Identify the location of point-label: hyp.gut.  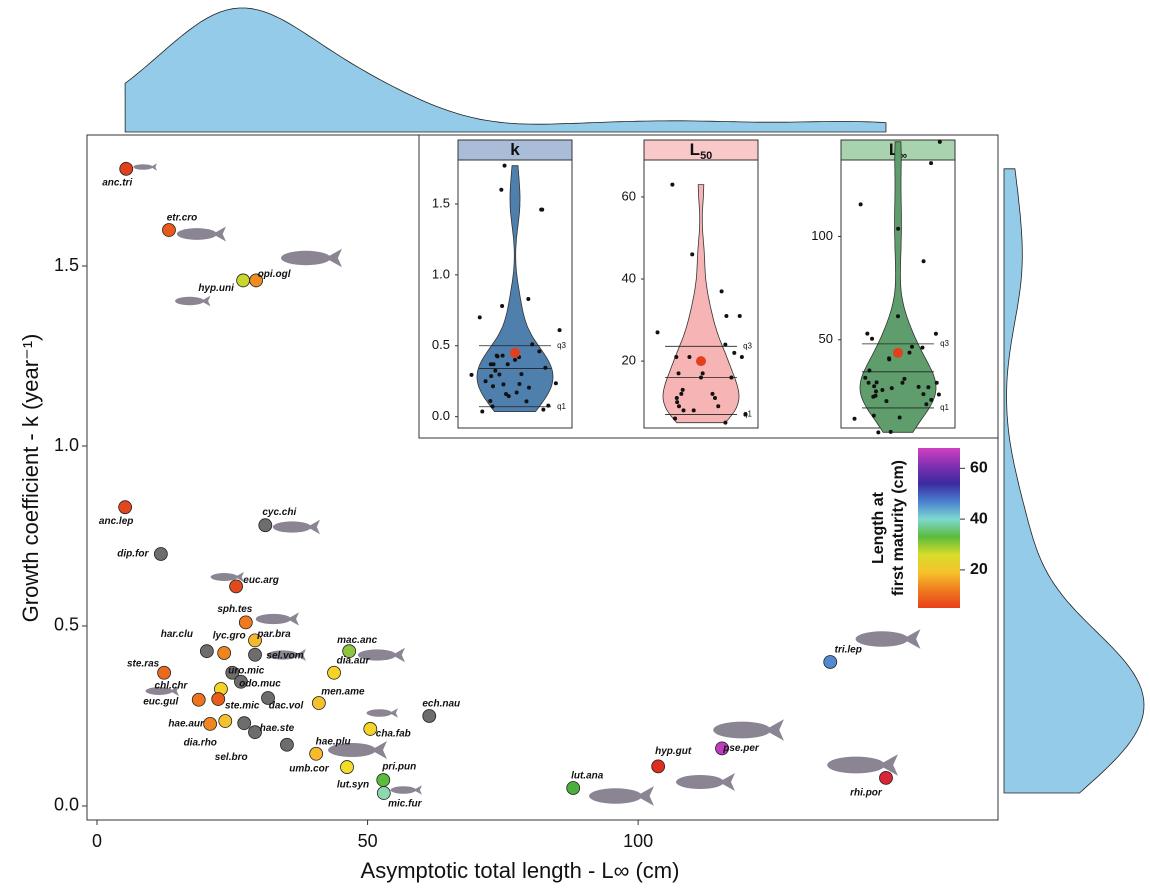
(673, 751).